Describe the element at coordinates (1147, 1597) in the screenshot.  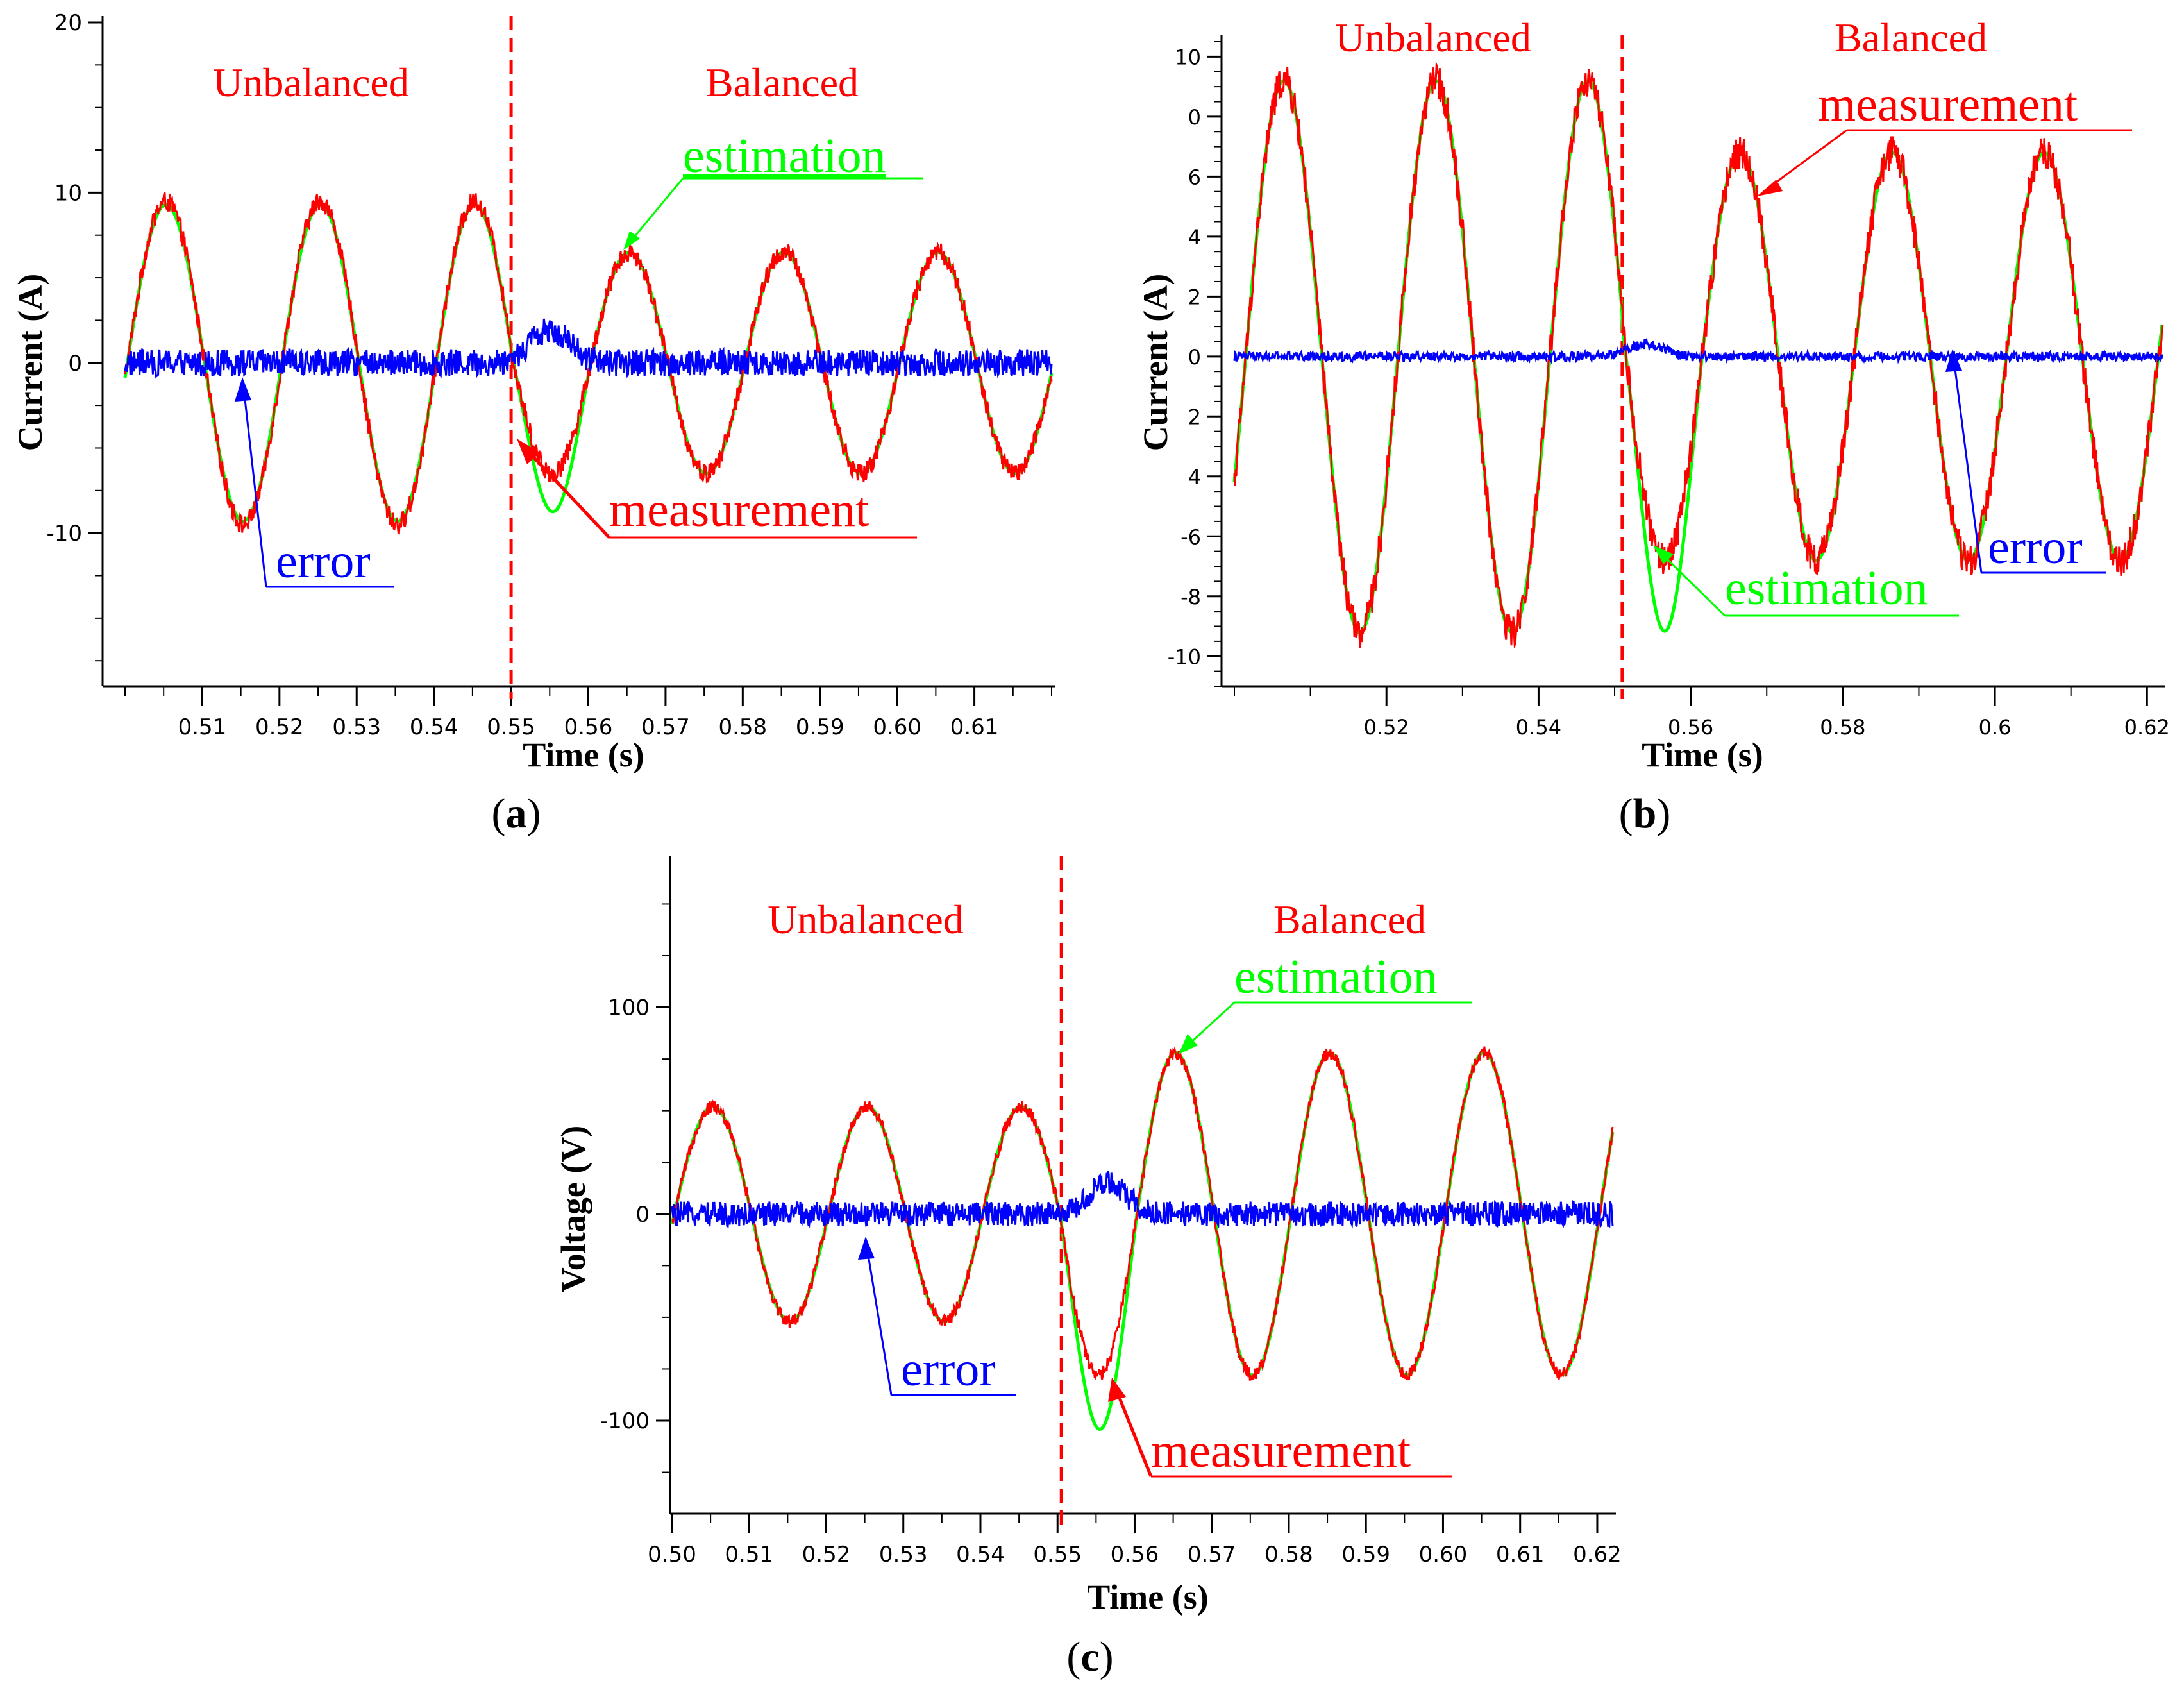
I see `x-axis-title-c: Time (s)` at that location.